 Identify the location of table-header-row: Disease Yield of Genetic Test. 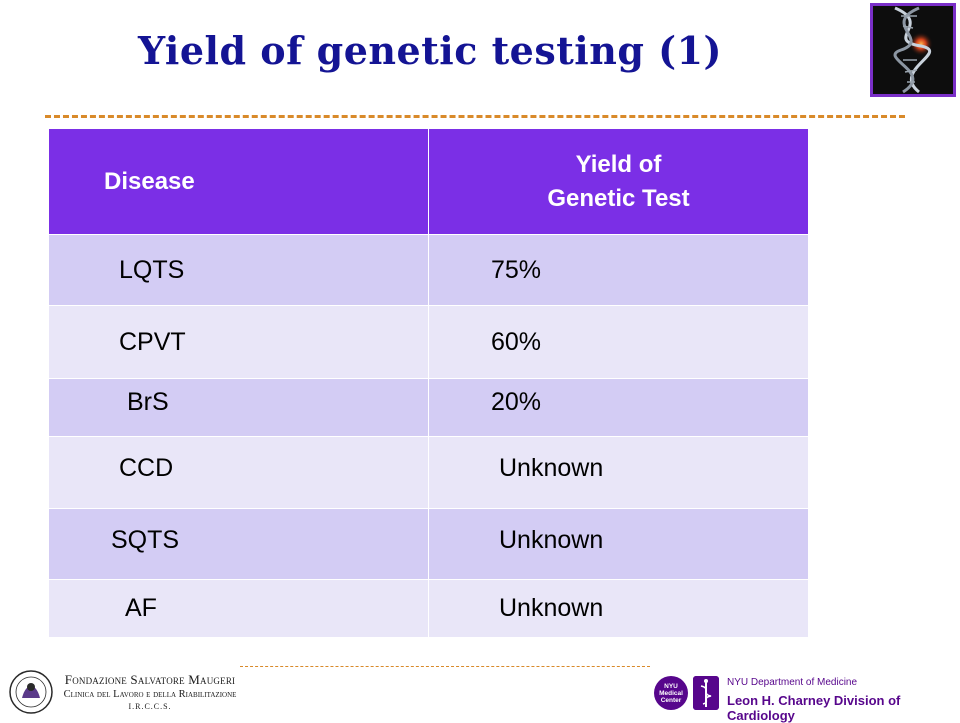
(428, 181).